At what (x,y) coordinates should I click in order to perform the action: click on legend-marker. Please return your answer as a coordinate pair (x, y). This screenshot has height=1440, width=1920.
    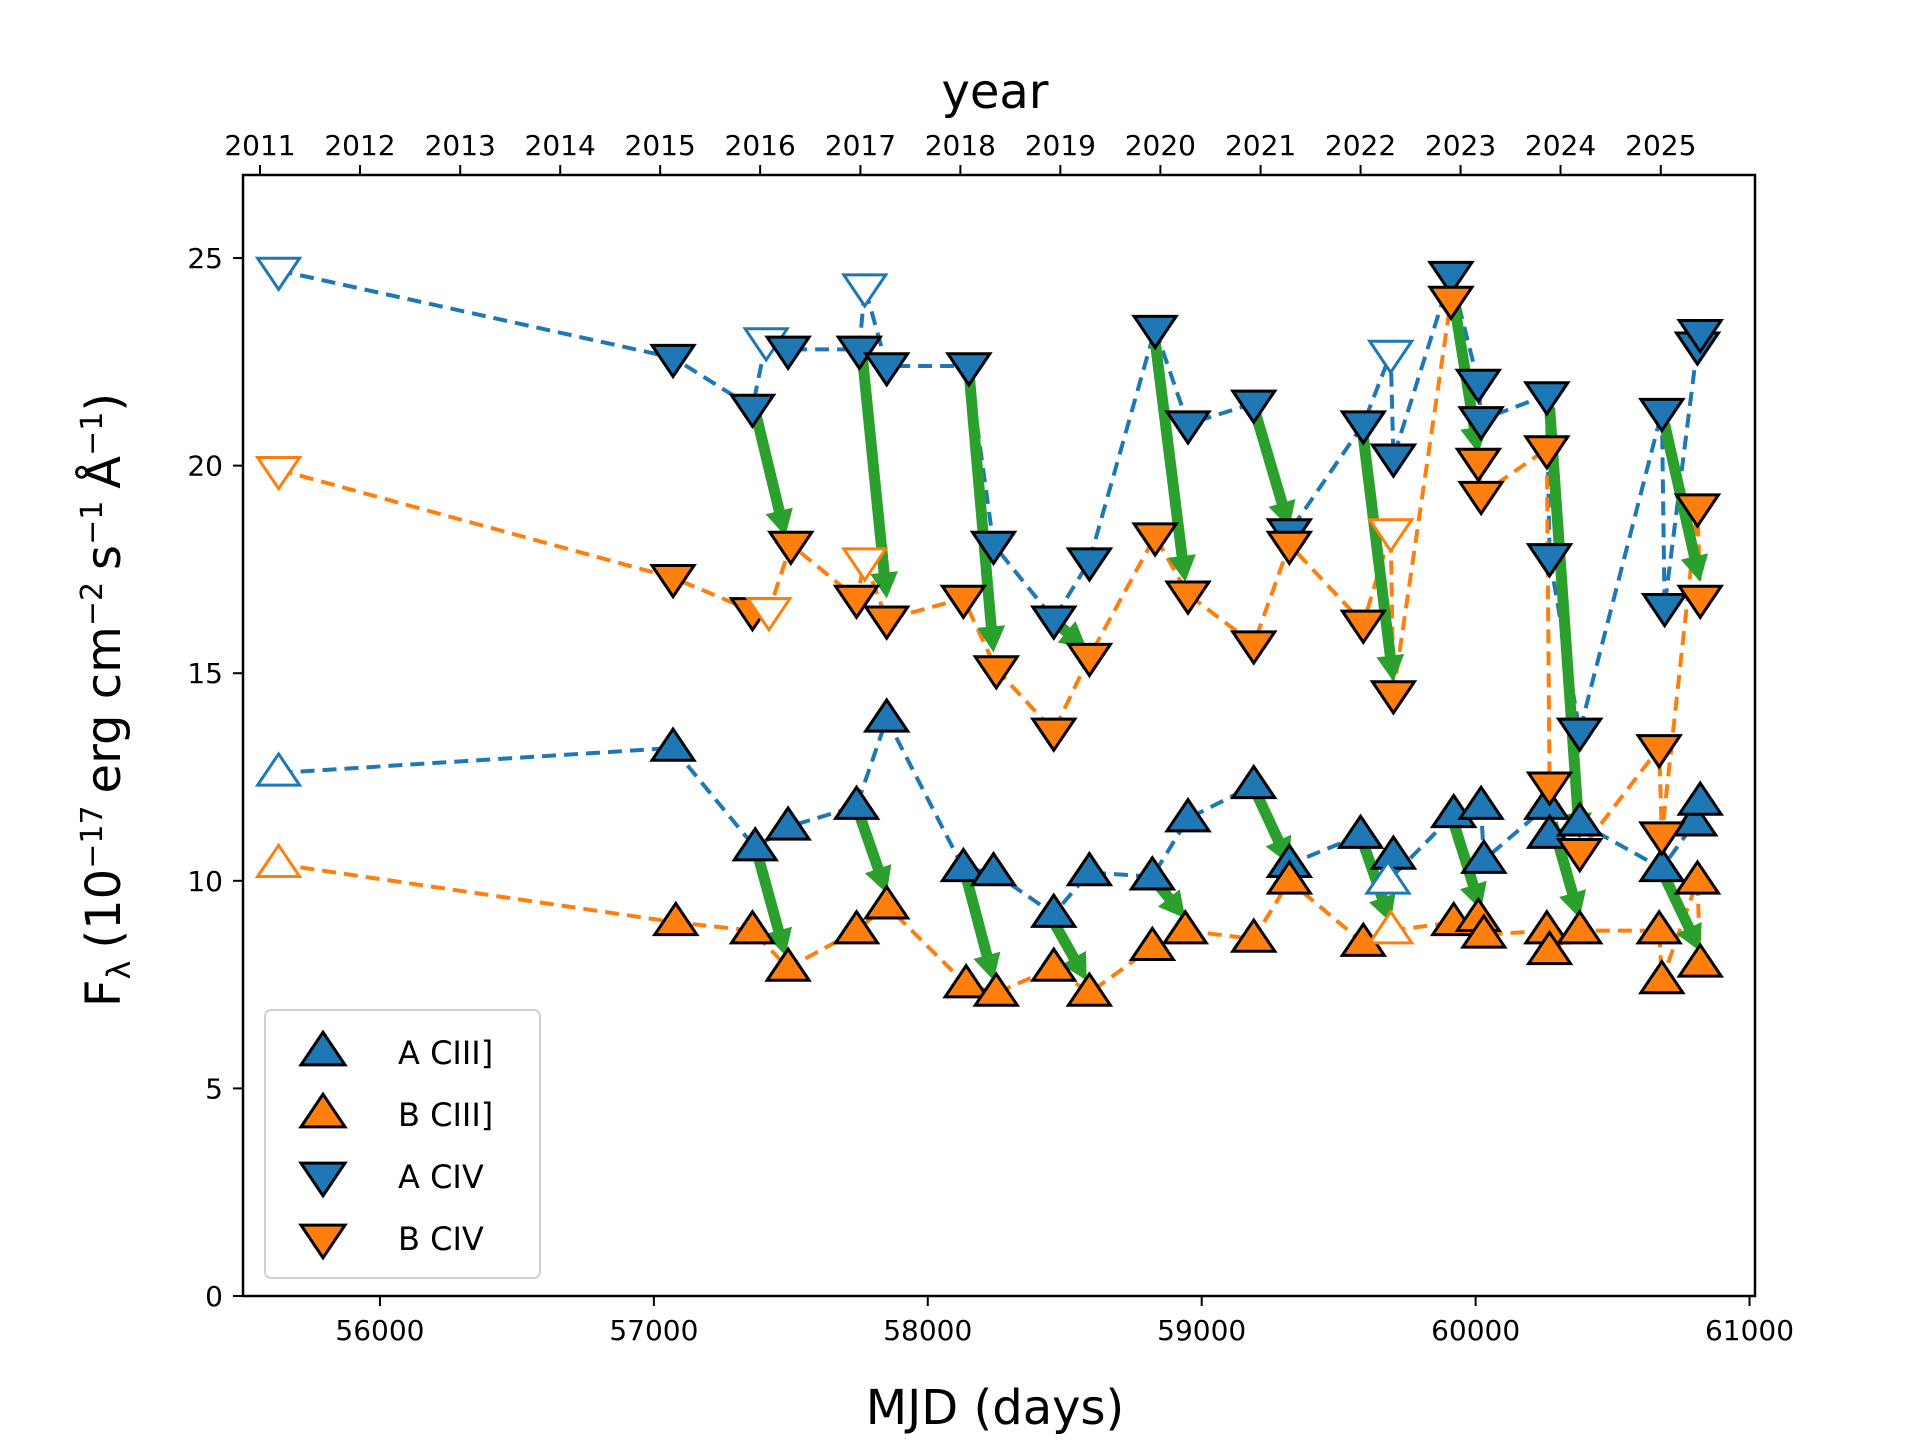
    Looking at the image, I should click on (323, 1110).